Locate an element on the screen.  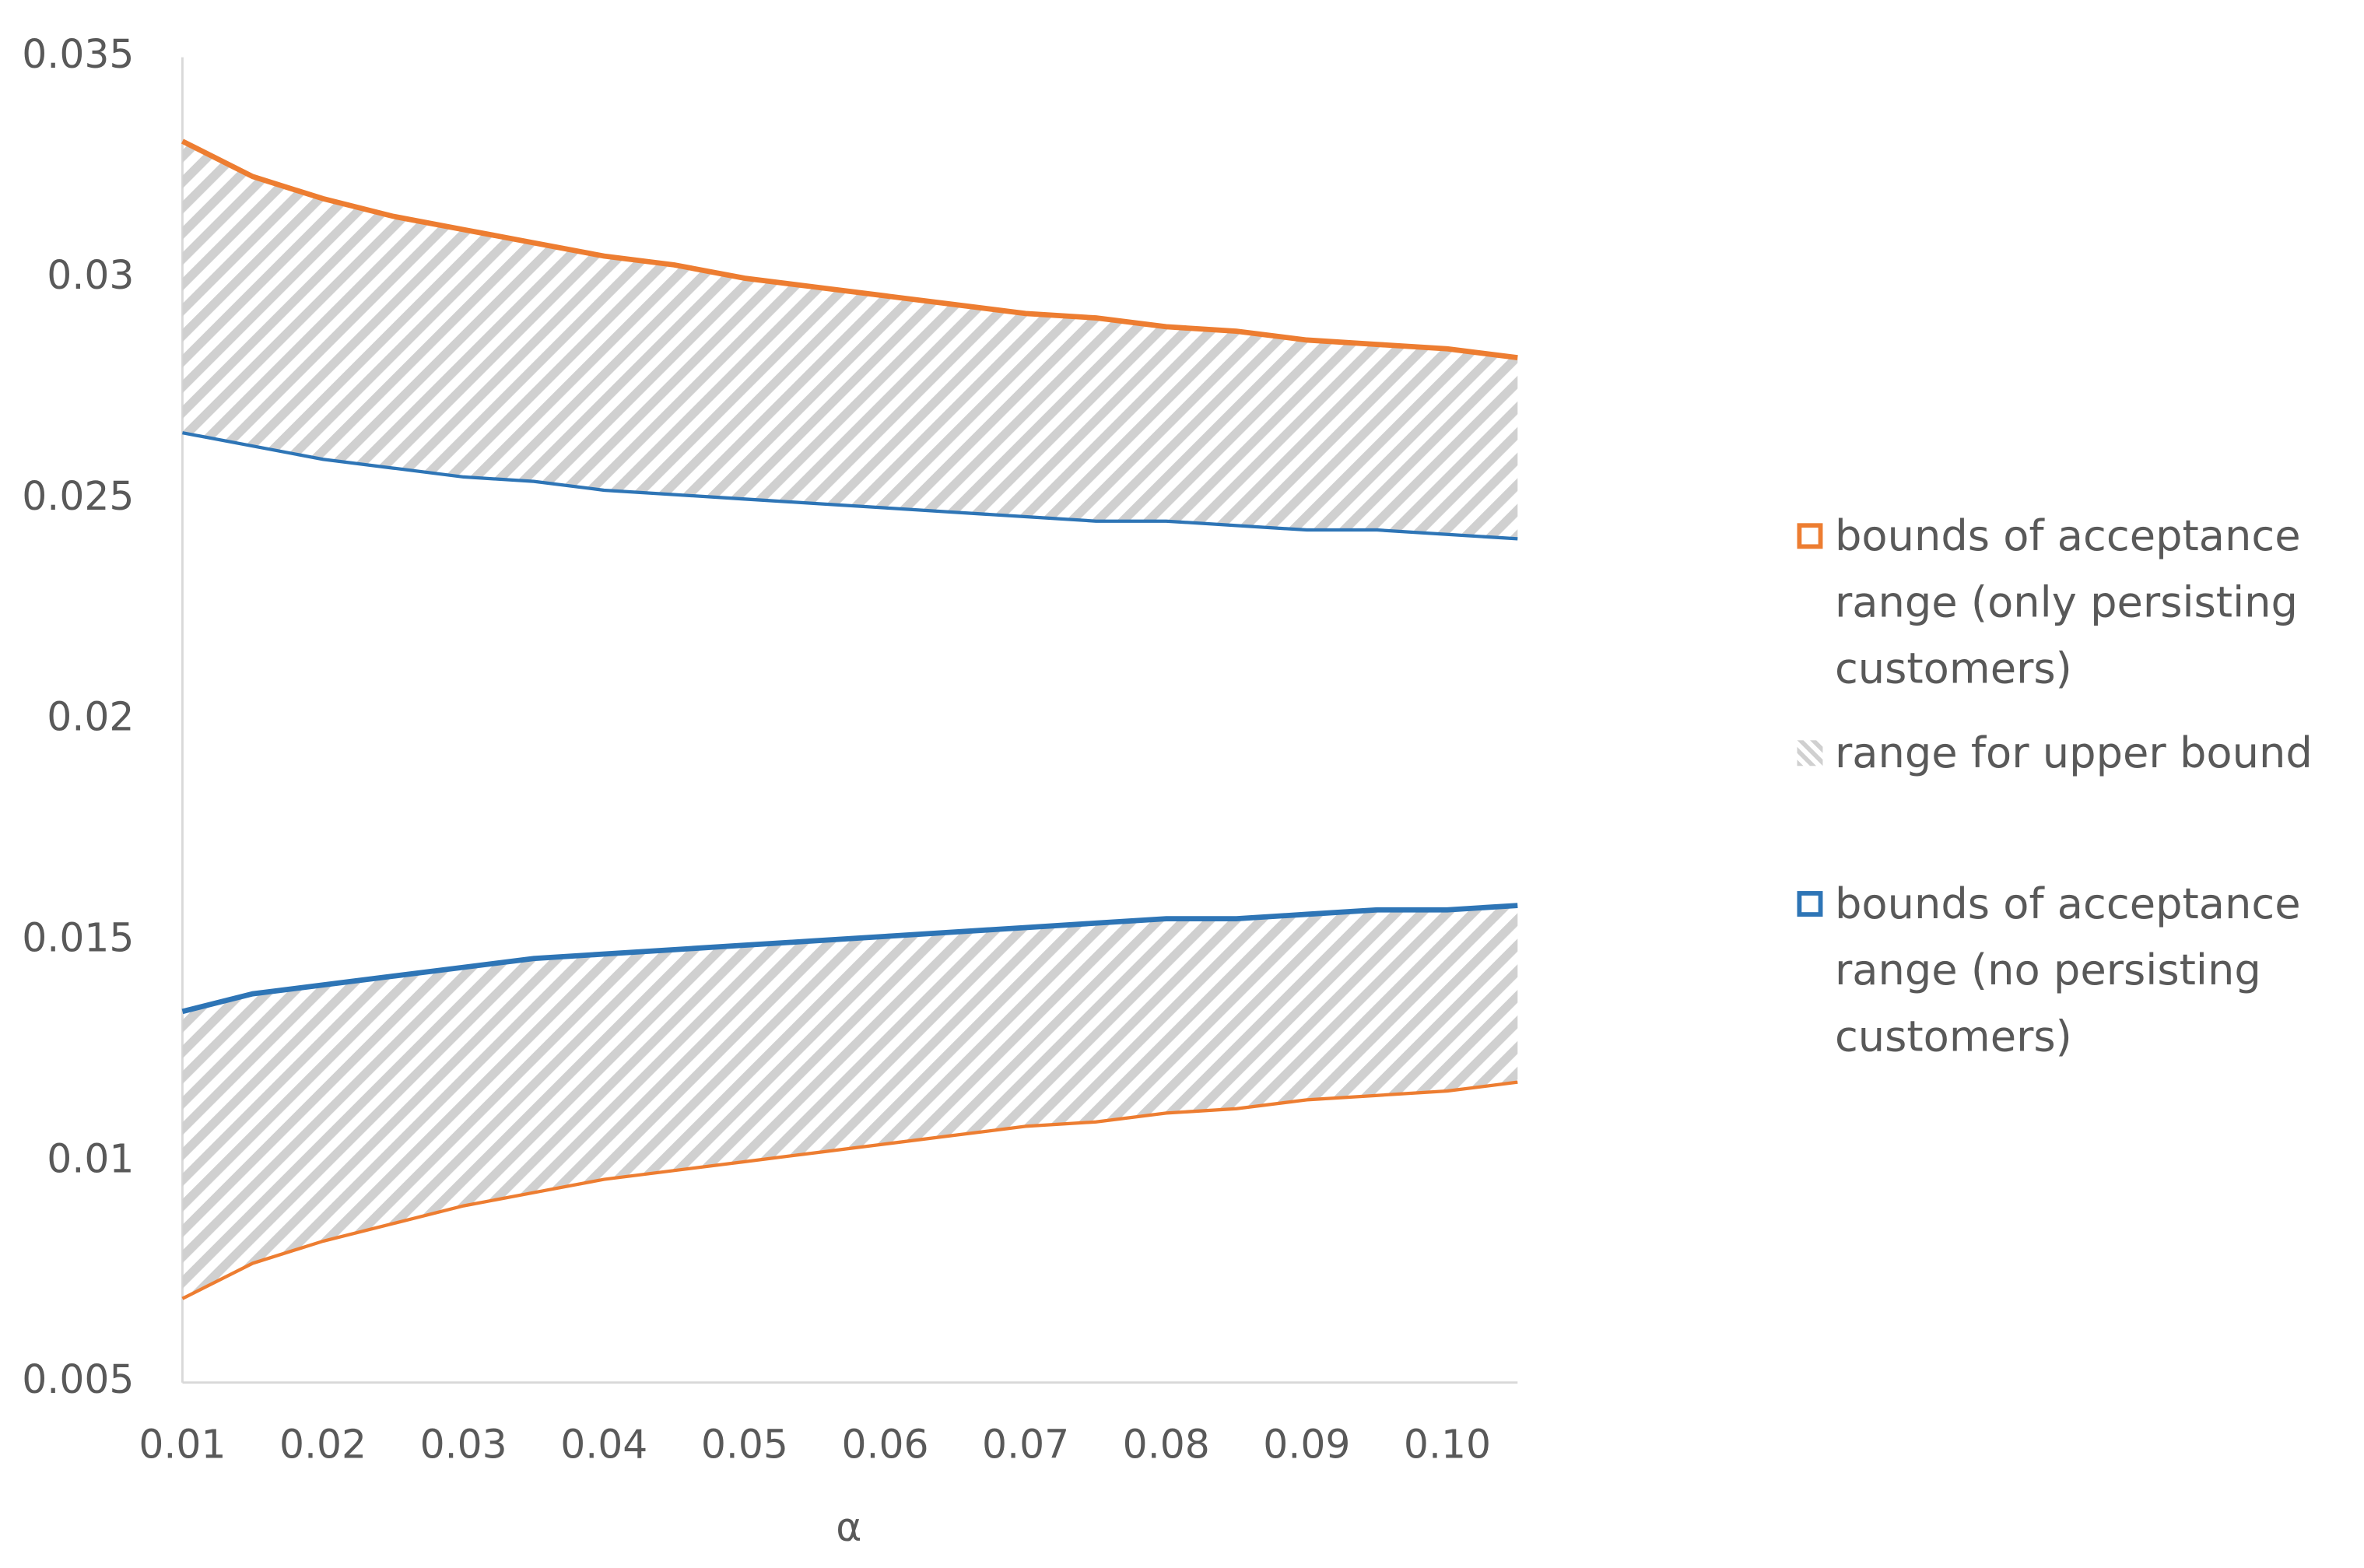
y-tick-label: 0.01 is located at coordinates (90, 1158).